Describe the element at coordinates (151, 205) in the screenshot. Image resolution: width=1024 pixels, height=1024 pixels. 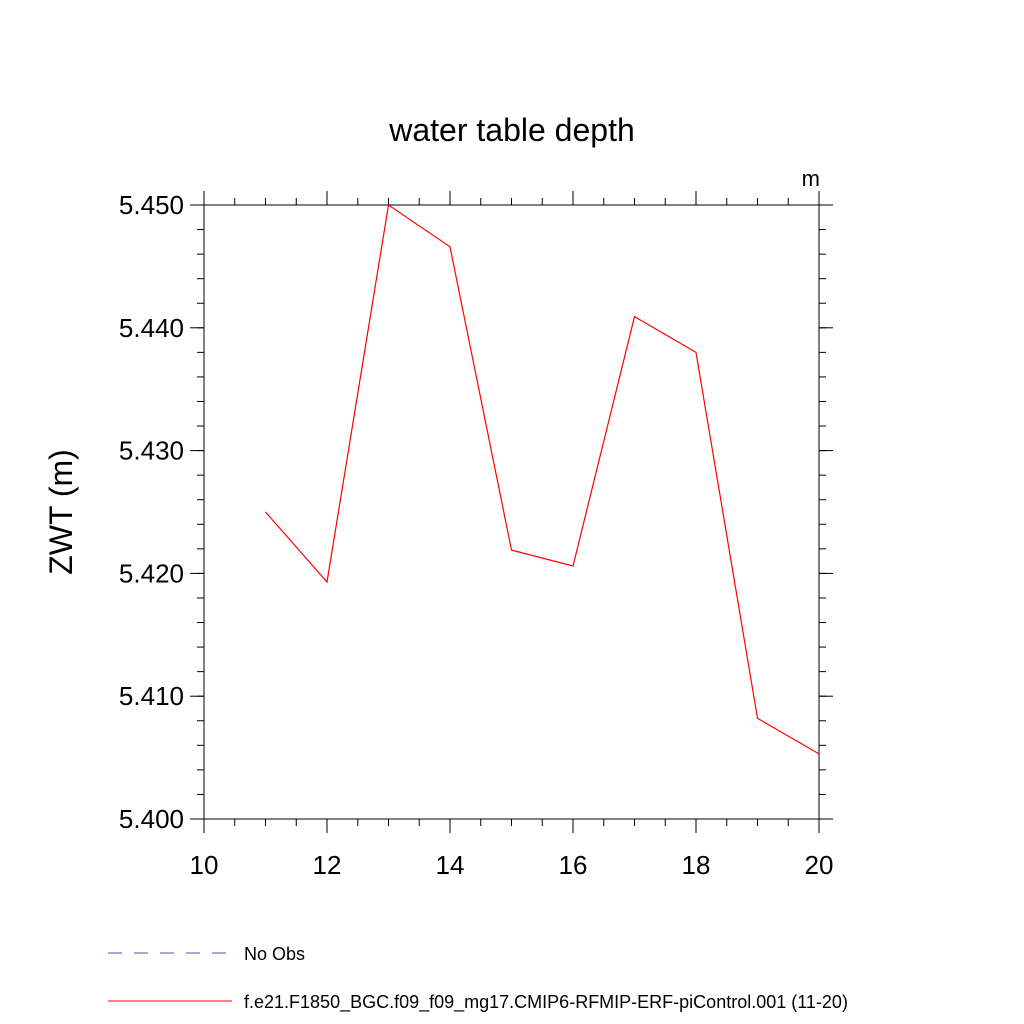
I see `y-tick-label: 5.450` at that location.